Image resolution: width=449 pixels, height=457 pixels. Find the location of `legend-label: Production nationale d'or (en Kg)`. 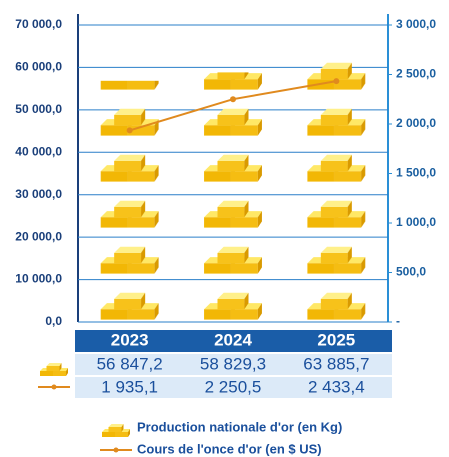

legend-label: Production nationale d'or (en Kg) is located at coordinates (239, 426).